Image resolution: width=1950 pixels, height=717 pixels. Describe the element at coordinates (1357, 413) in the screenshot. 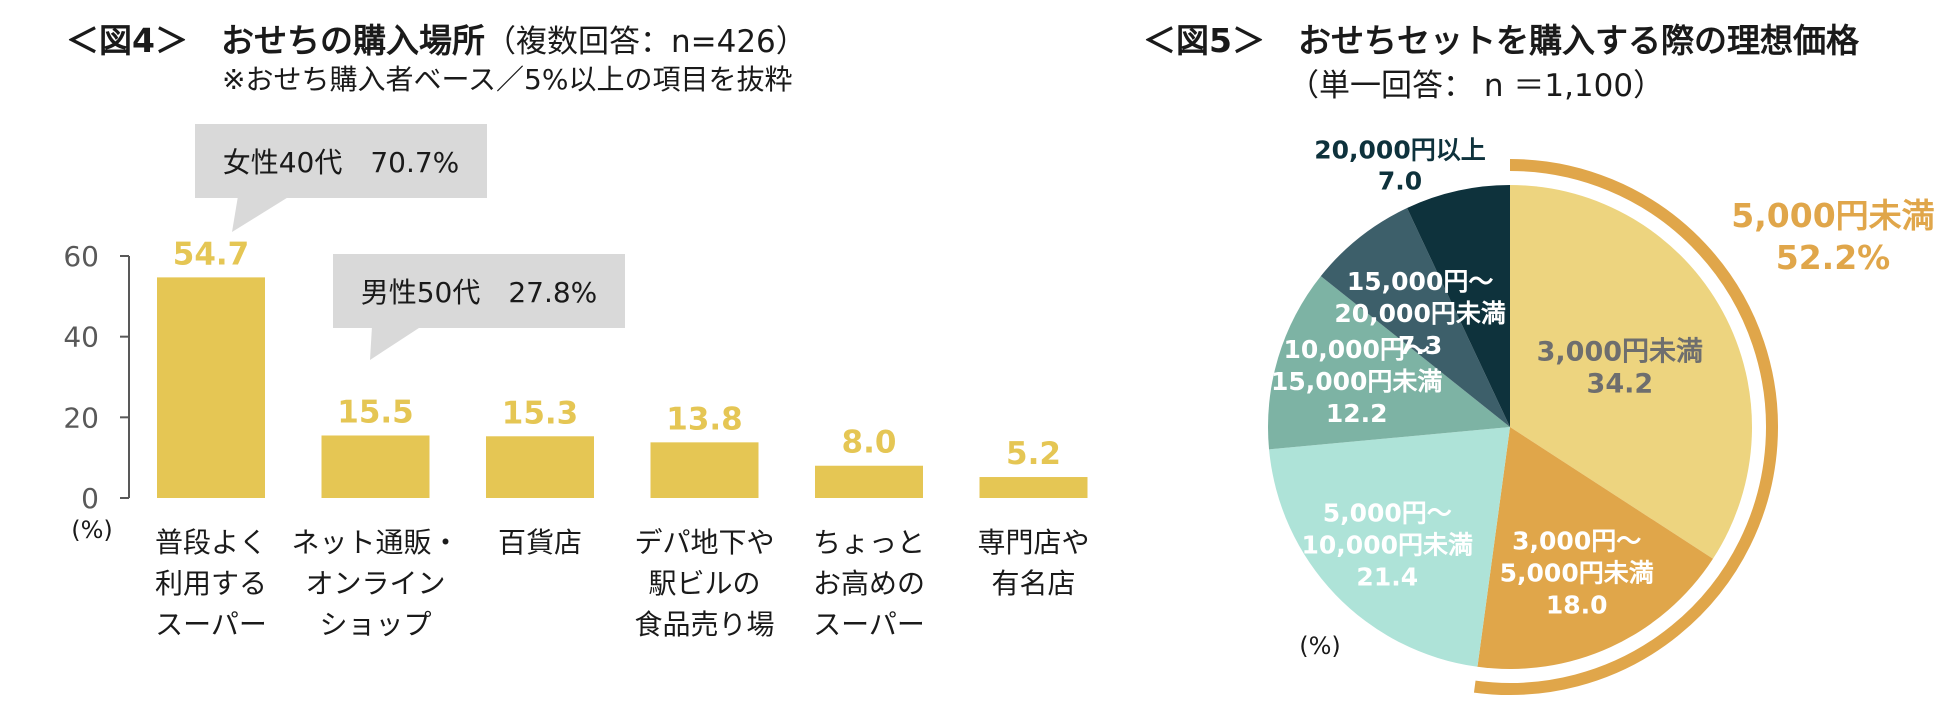

I see `pie-value-label: 12.2` at that location.